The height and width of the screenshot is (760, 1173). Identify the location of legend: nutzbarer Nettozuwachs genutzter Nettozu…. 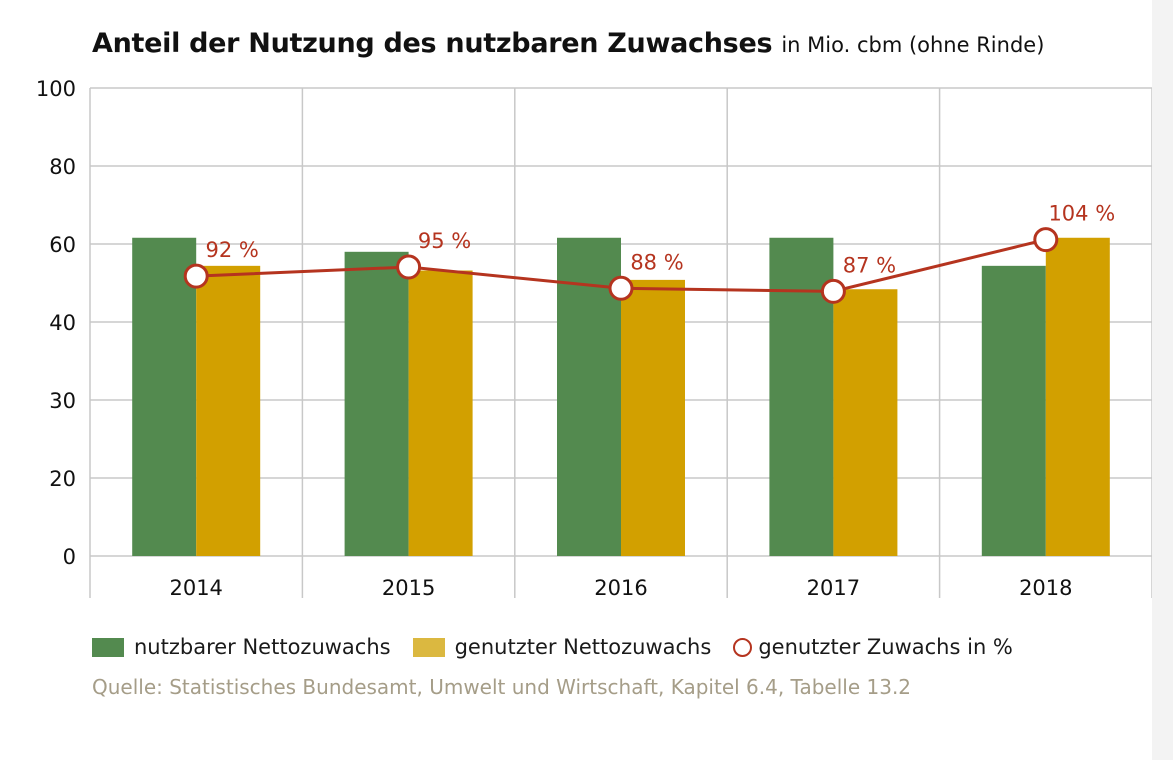
(563, 647).